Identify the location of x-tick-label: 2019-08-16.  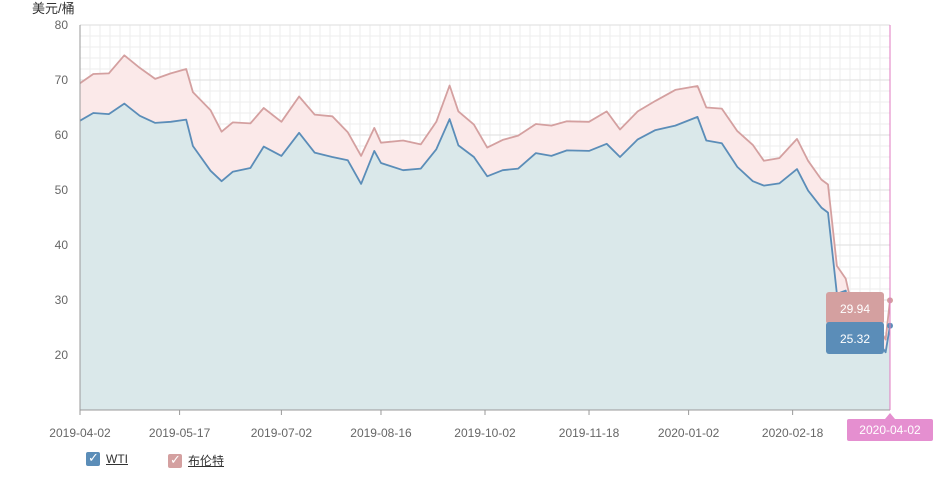
(381, 433).